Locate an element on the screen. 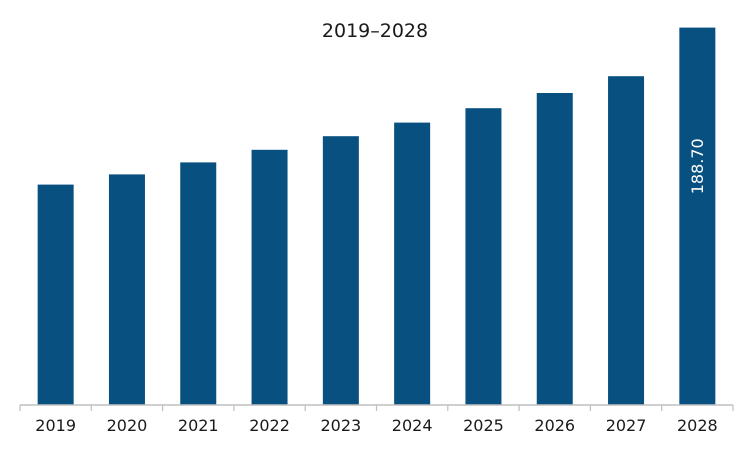  bar-2022 is located at coordinates (269, 277).